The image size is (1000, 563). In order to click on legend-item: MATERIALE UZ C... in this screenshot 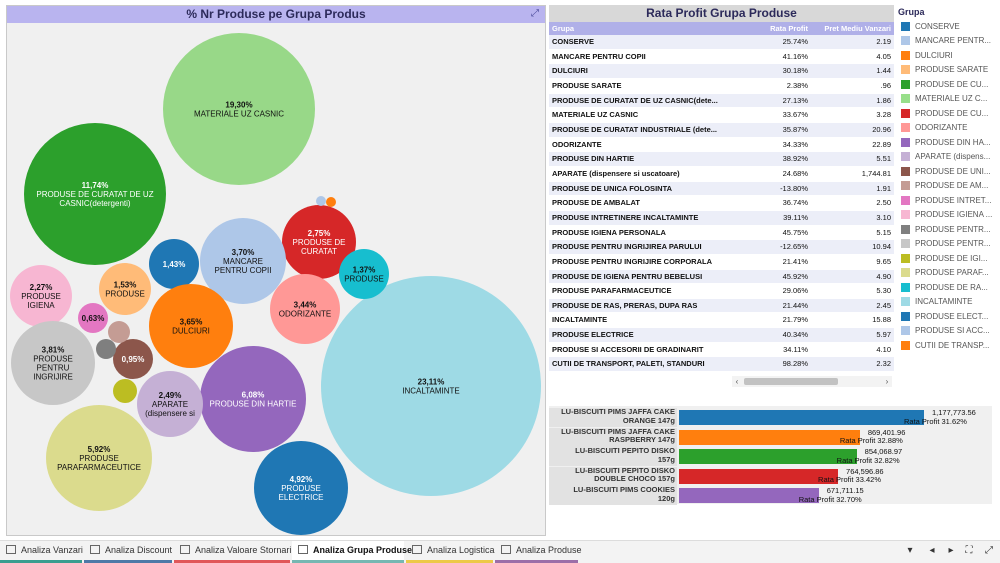, I will do `click(948, 99)`.